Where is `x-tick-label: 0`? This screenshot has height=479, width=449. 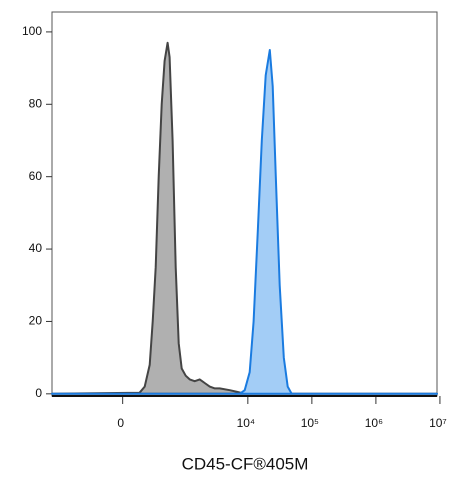 x-tick-label: 0 is located at coordinates (120, 423).